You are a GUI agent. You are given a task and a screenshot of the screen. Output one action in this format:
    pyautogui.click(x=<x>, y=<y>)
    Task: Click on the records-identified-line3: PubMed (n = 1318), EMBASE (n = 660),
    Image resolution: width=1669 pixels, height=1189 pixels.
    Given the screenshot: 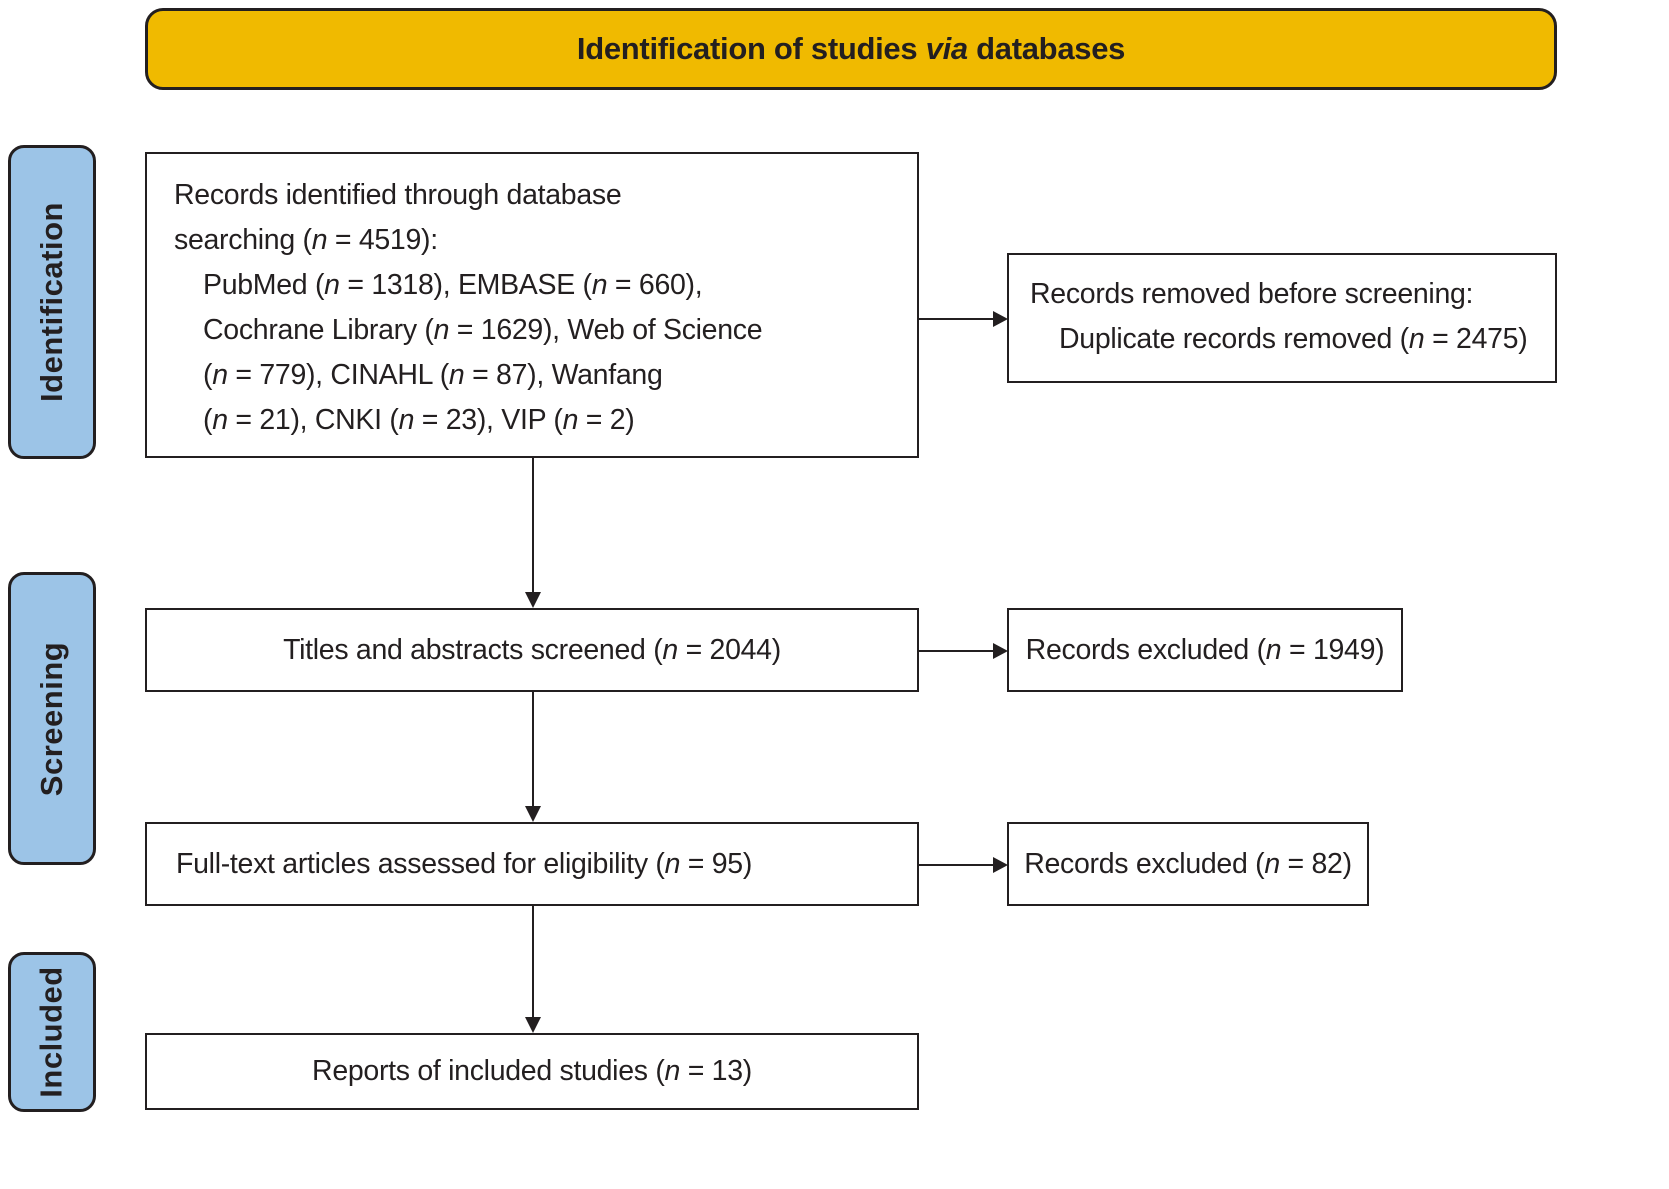 What is the action you would take?
    pyautogui.click(x=453, y=285)
    